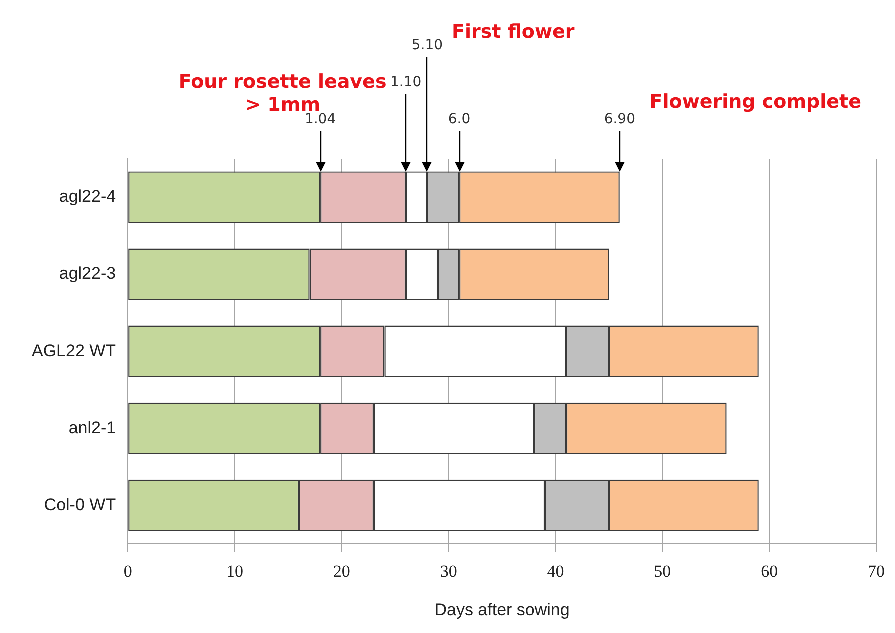 Image resolution: width=895 pixels, height=633 pixels. Describe the element at coordinates (876, 571) in the screenshot. I see `x-tick-label: 70` at that location.